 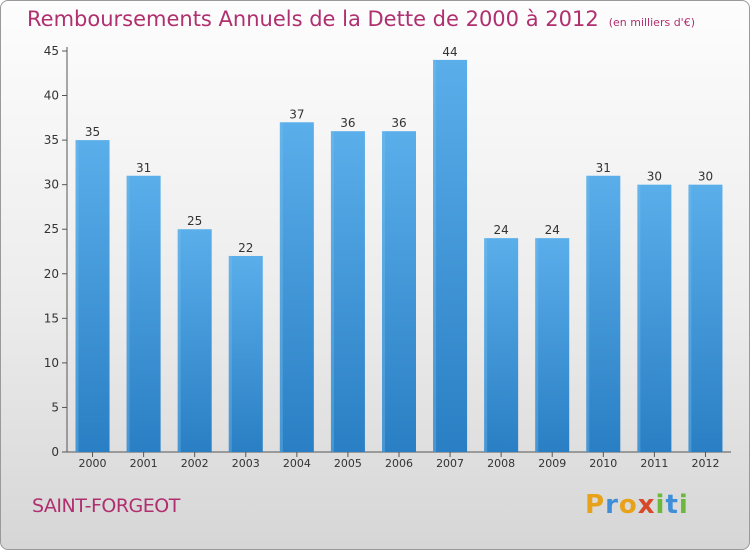 What do you see at coordinates (348, 463) in the screenshot?
I see `x-tick-label: 2005` at bounding box center [348, 463].